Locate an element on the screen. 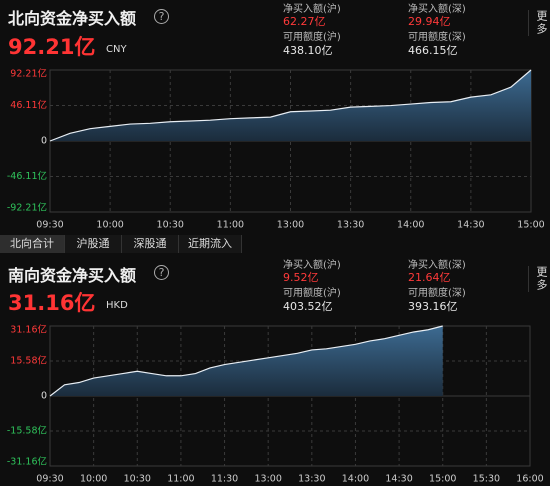 The height and width of the screenshot is (486, 550). y-tick-label: -92.21亿 is located at coordinates (27, 208).